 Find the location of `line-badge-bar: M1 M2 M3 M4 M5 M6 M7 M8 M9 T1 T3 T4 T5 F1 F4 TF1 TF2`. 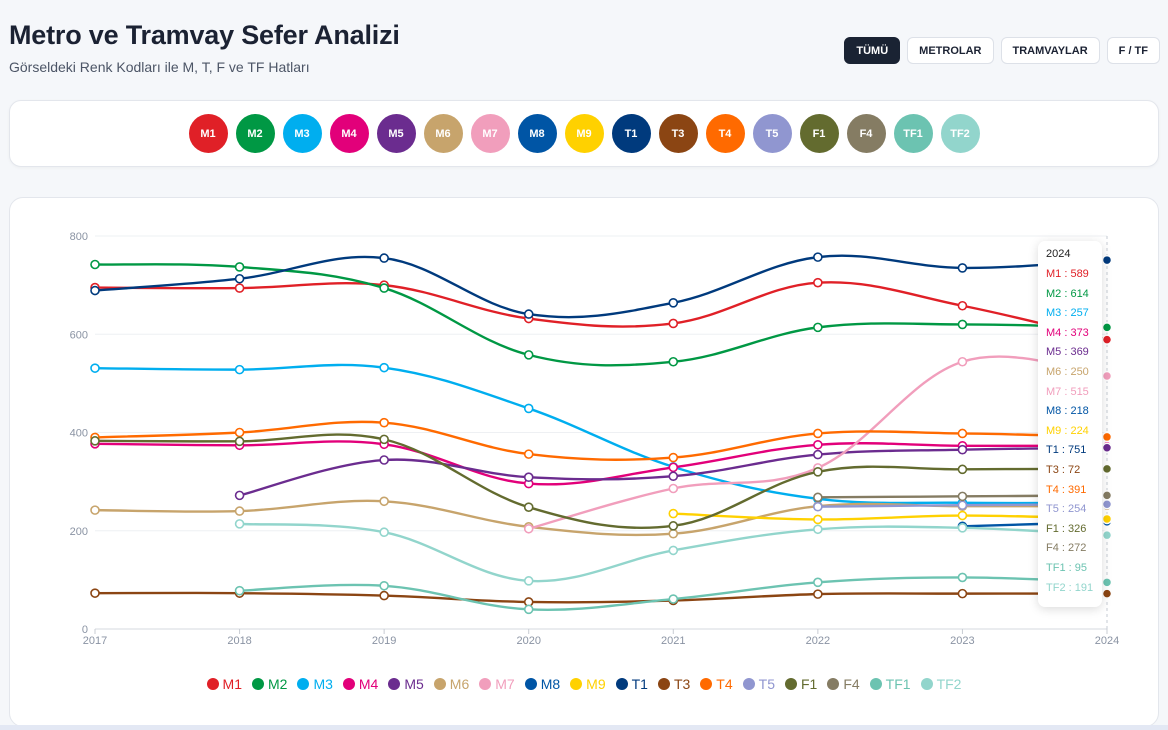

line-badge-bar: M1 M2 M3 M4 M5 M6 M7 M8 M9 T1 T3 T4 T5 F1 F4 TF1 TF2 is located at coordinates (584, 133).